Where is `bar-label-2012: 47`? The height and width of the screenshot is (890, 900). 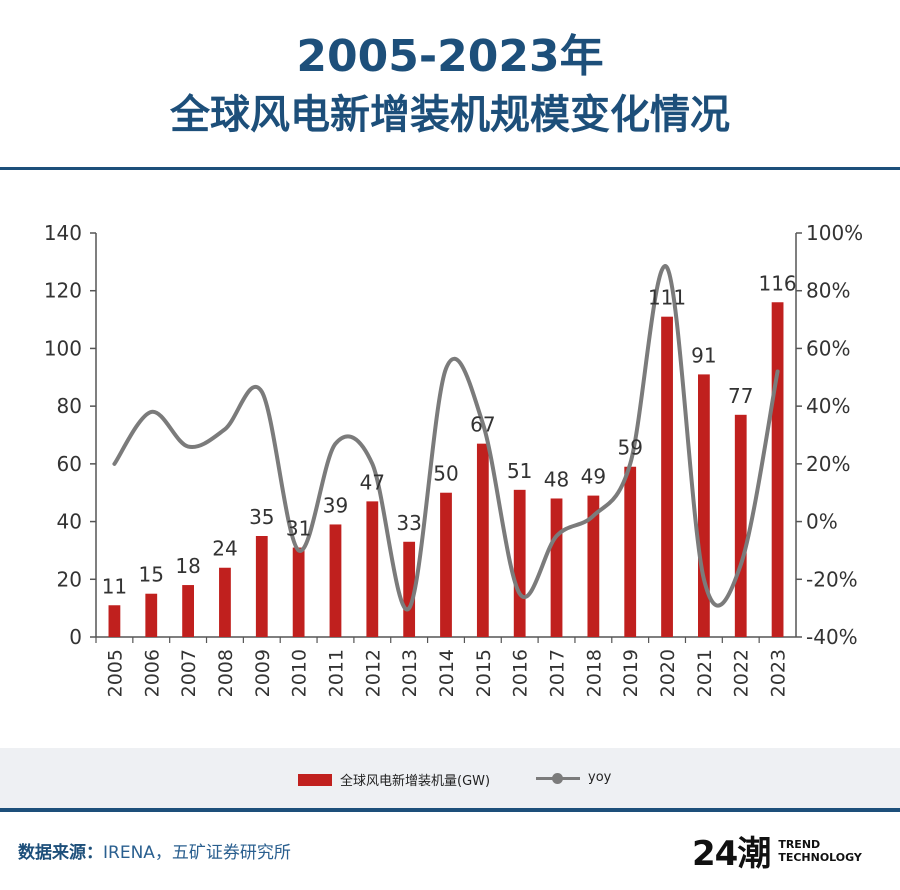 bar-label-2012: 47 is located at coordinates (372, 482).